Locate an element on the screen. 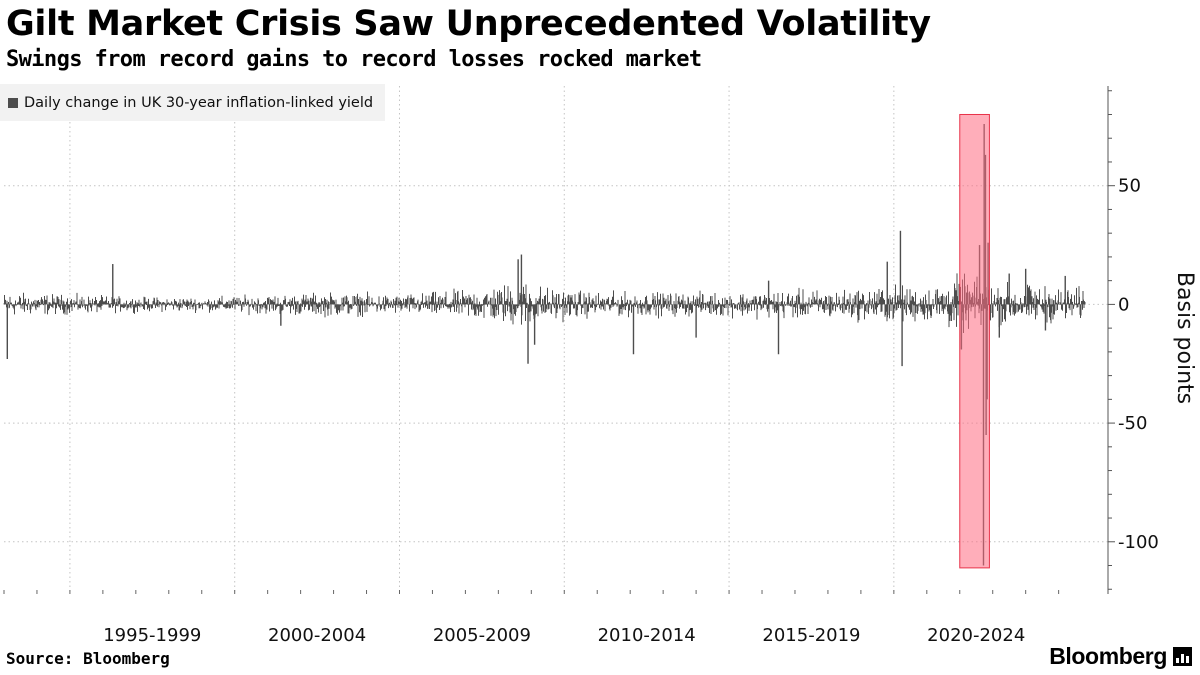 The image size is (1200, 675). y-tick-label: -100 is located at coordinates (1138, 542).